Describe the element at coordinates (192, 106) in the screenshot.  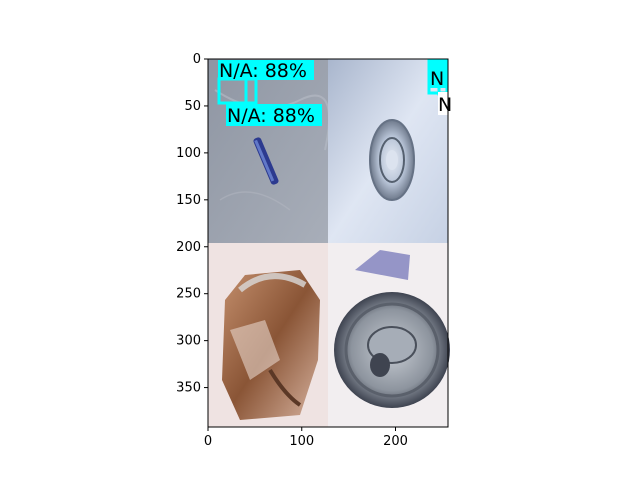
I see `y-tick-label: 50` at that location.